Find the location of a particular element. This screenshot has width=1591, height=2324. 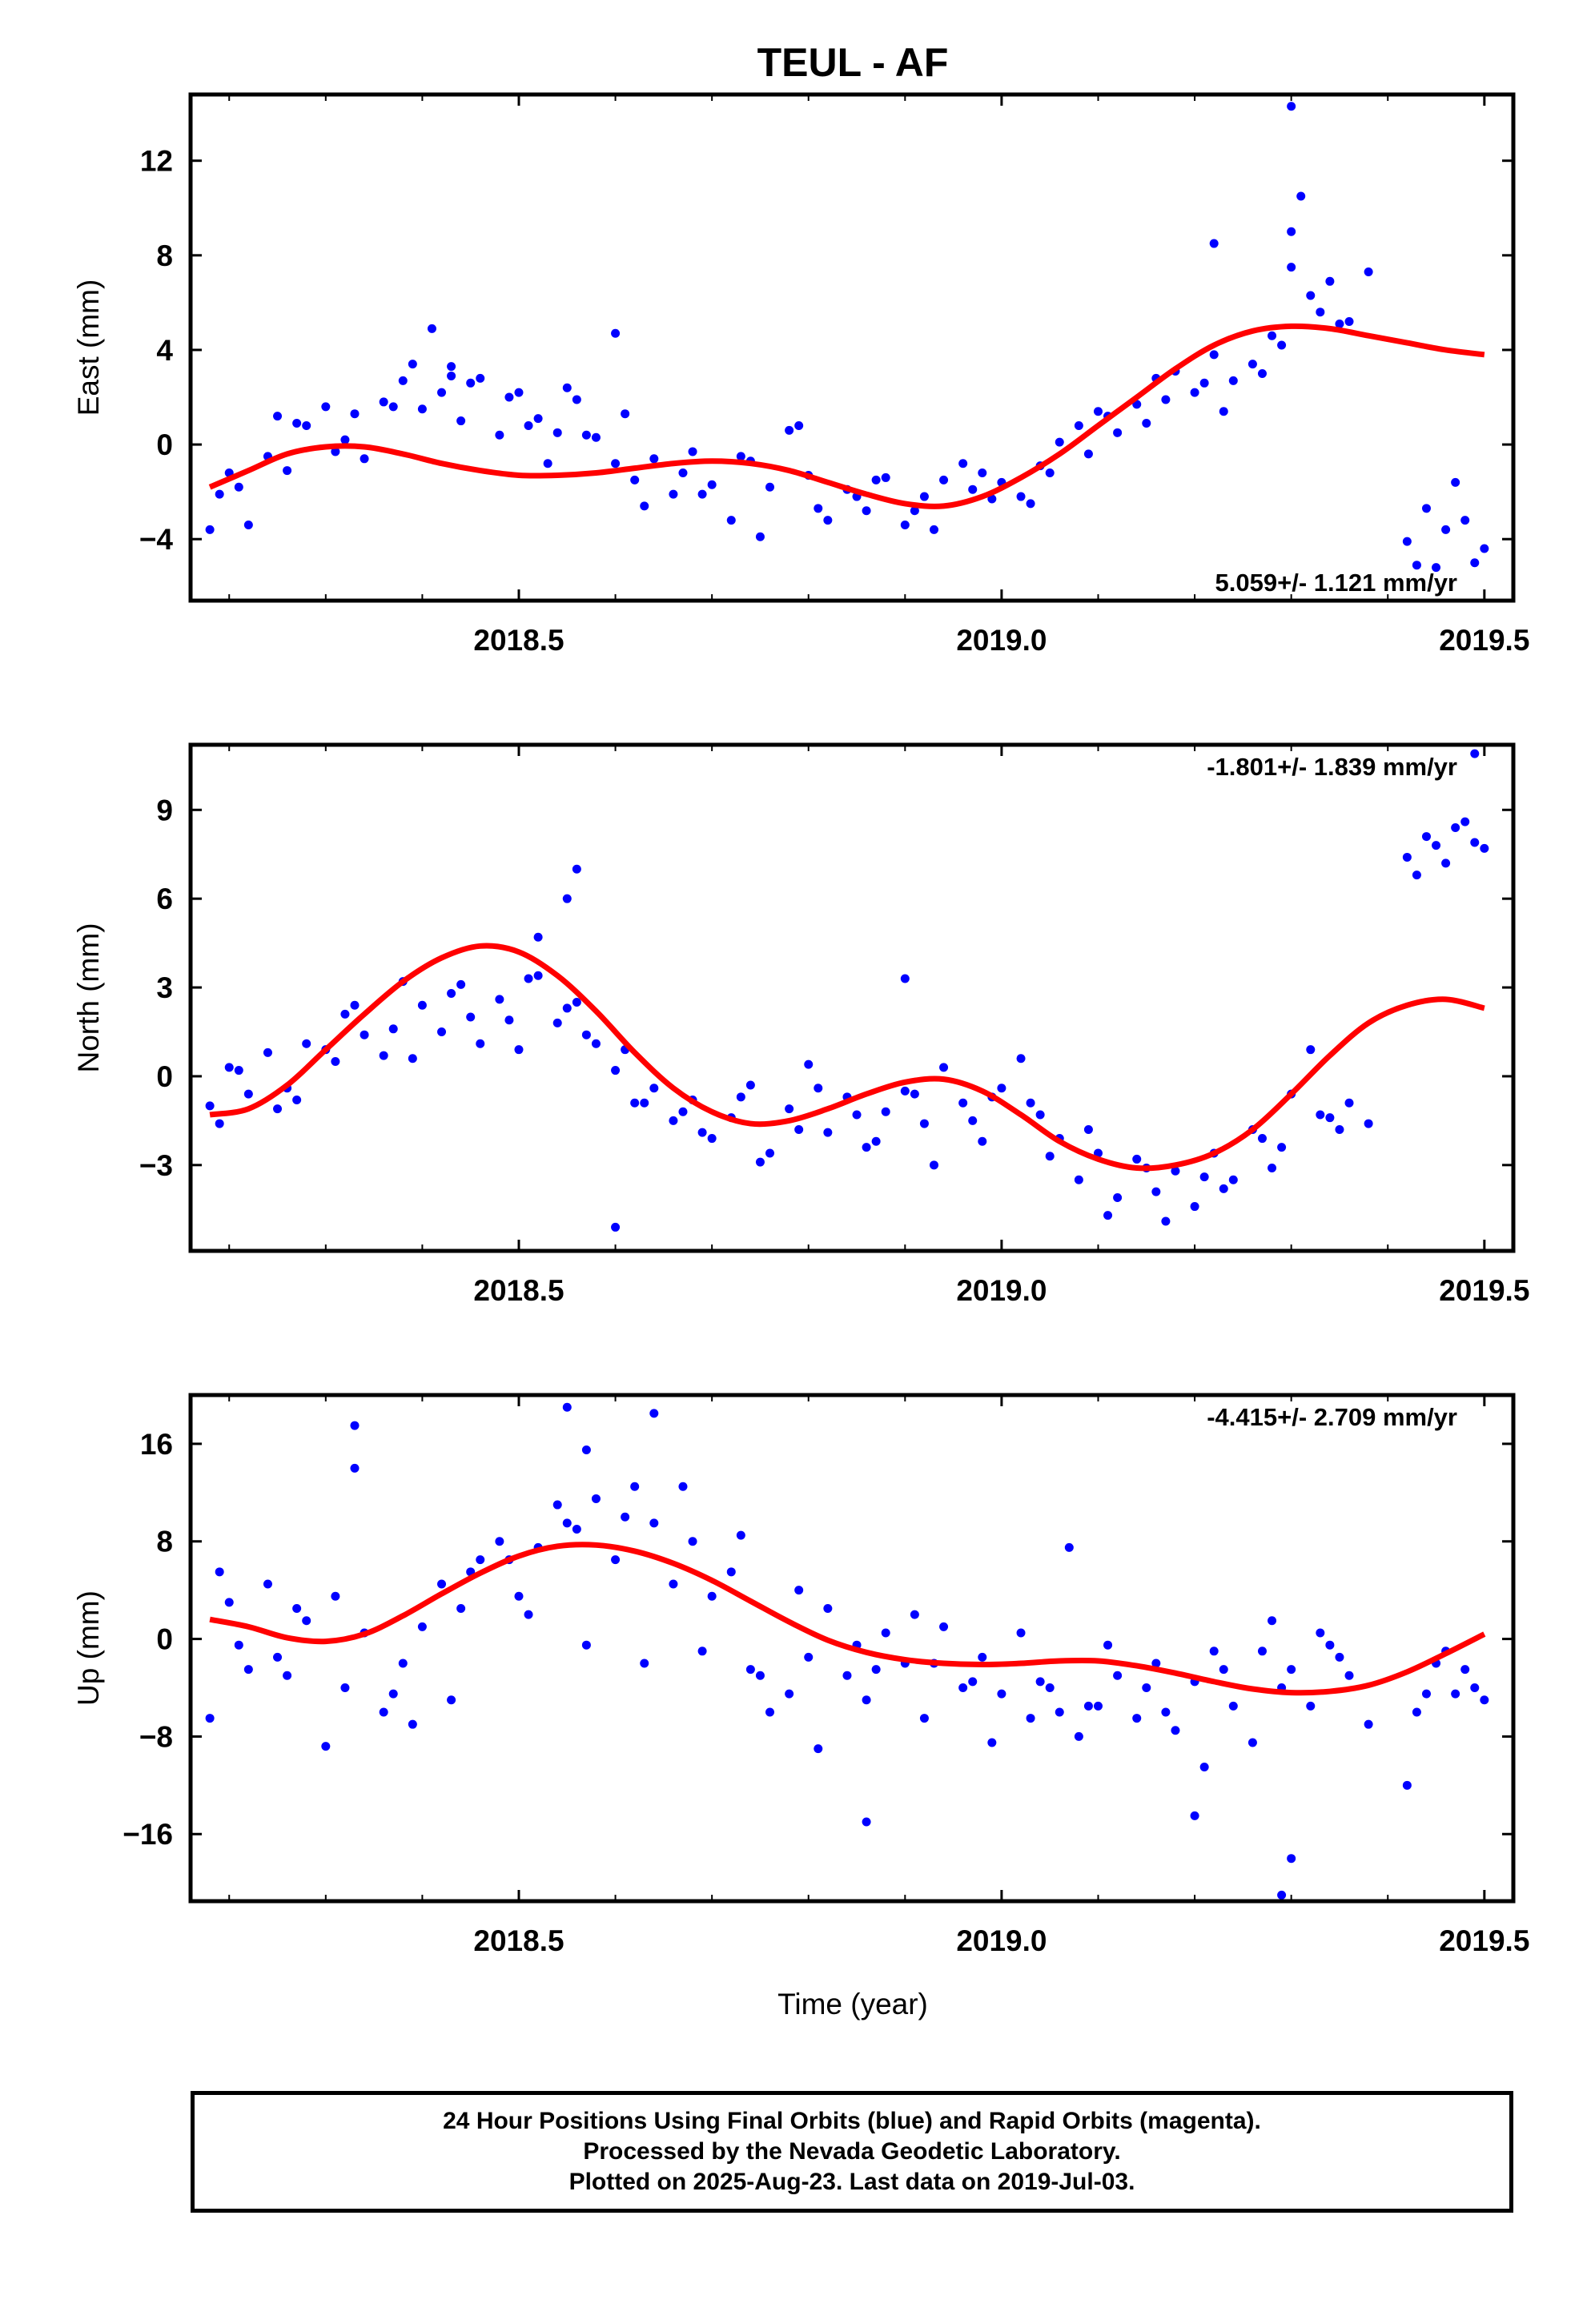

fit-curve is located at coordinates (847, 1057).